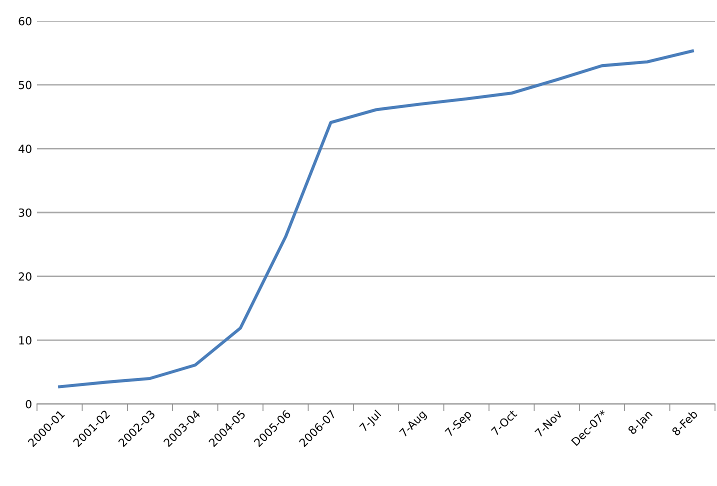 This screenshot has width=717, height=486. Describe the element at coordinates (25, 21) in the screenshot. I see `y-tick-label: 60` at that location.